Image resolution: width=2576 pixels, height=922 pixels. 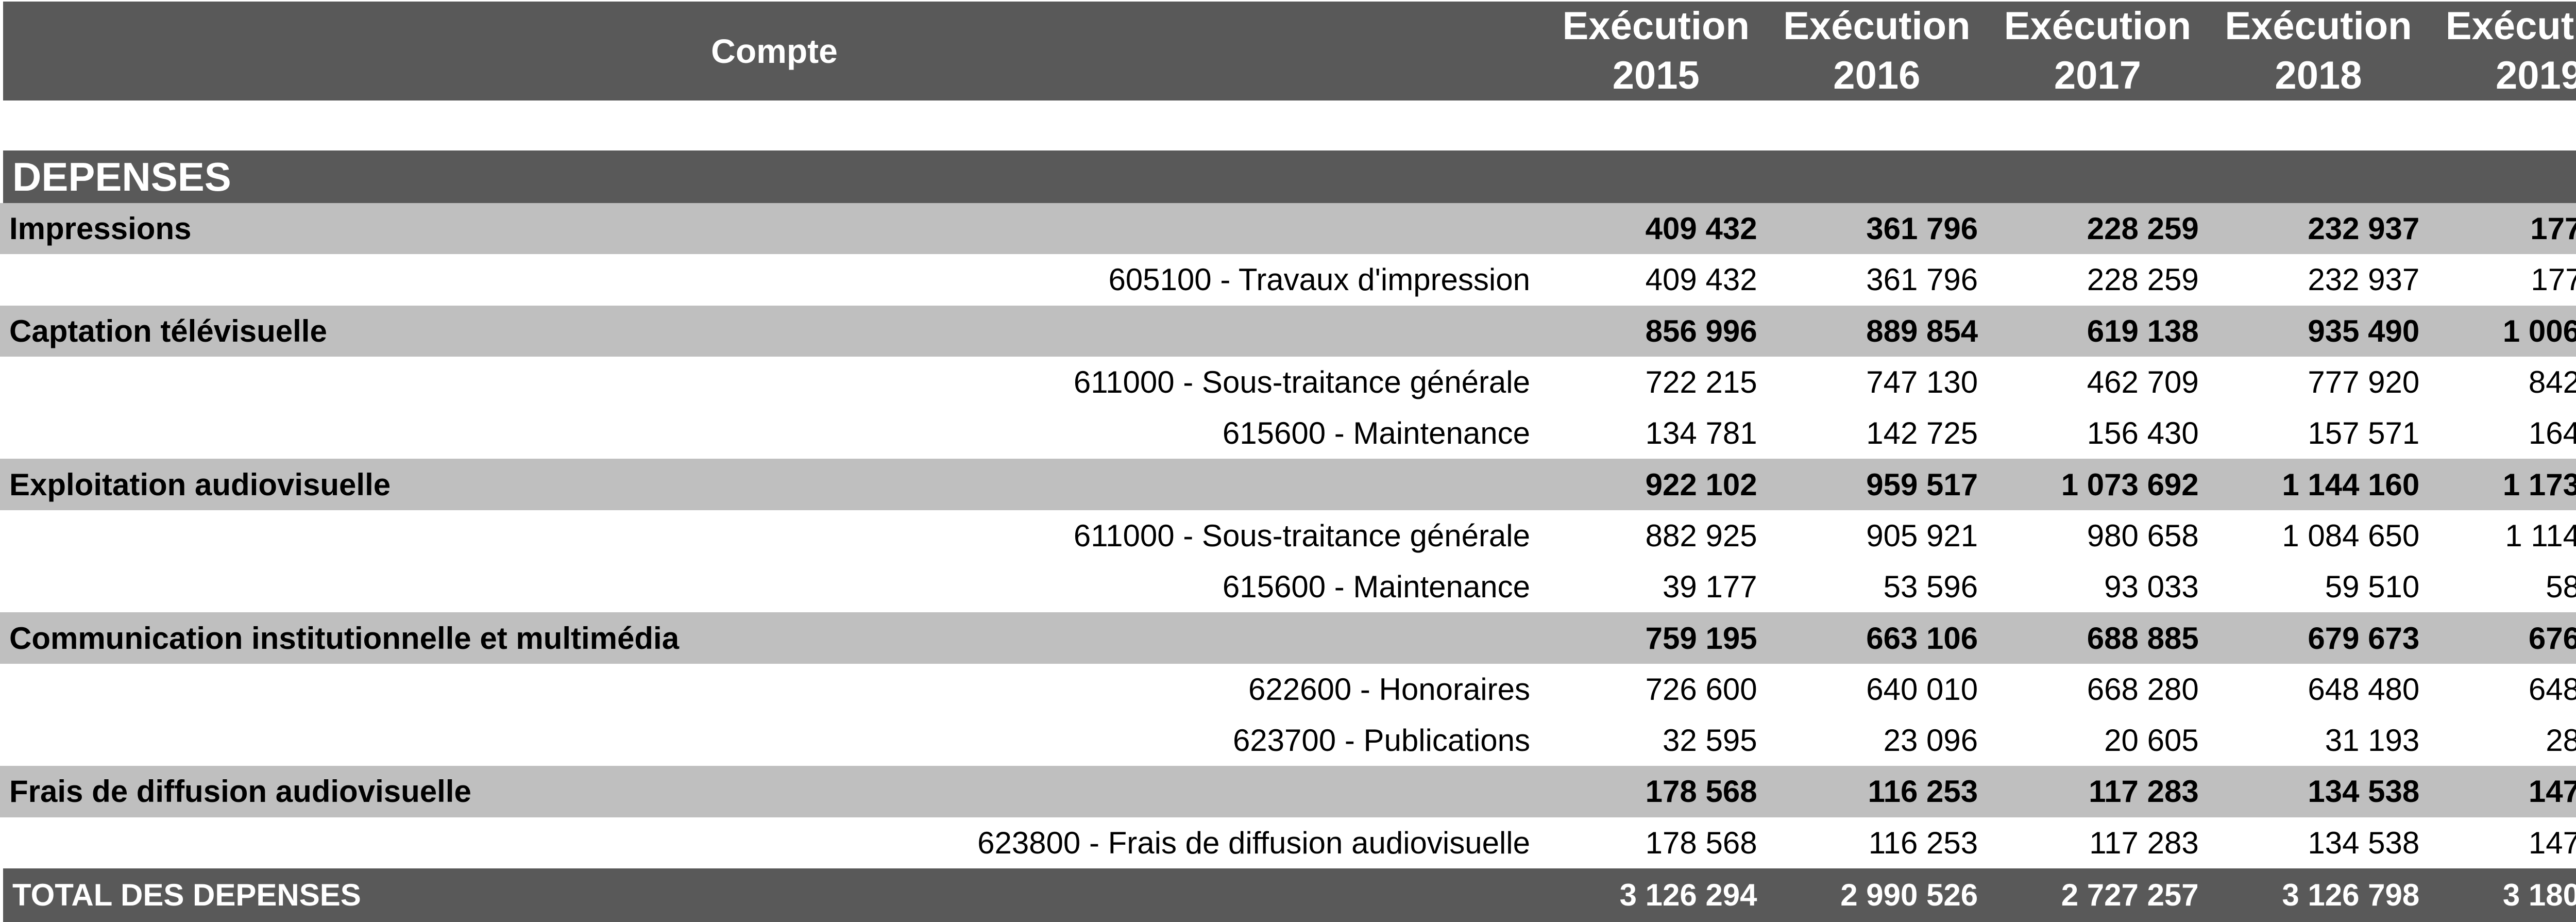 What do you see at coordinates (1701, 330) in the screenshot?
I see `value-cell: 856 996` at bounding box center [1701, 330].